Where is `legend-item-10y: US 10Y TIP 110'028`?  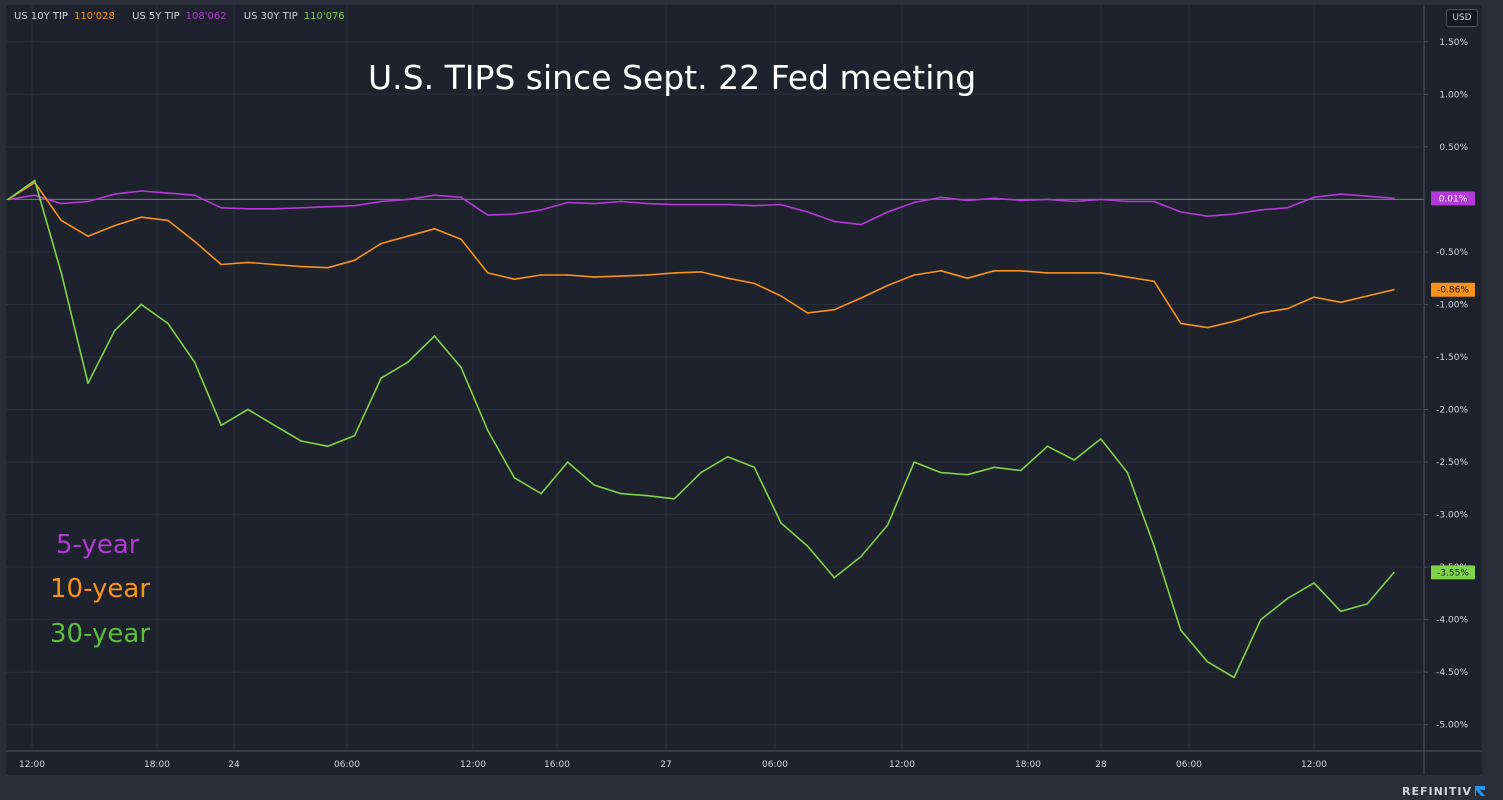
legend-item-10y: US 10Y TIP 110'028 is located at coordinates (66, 16).